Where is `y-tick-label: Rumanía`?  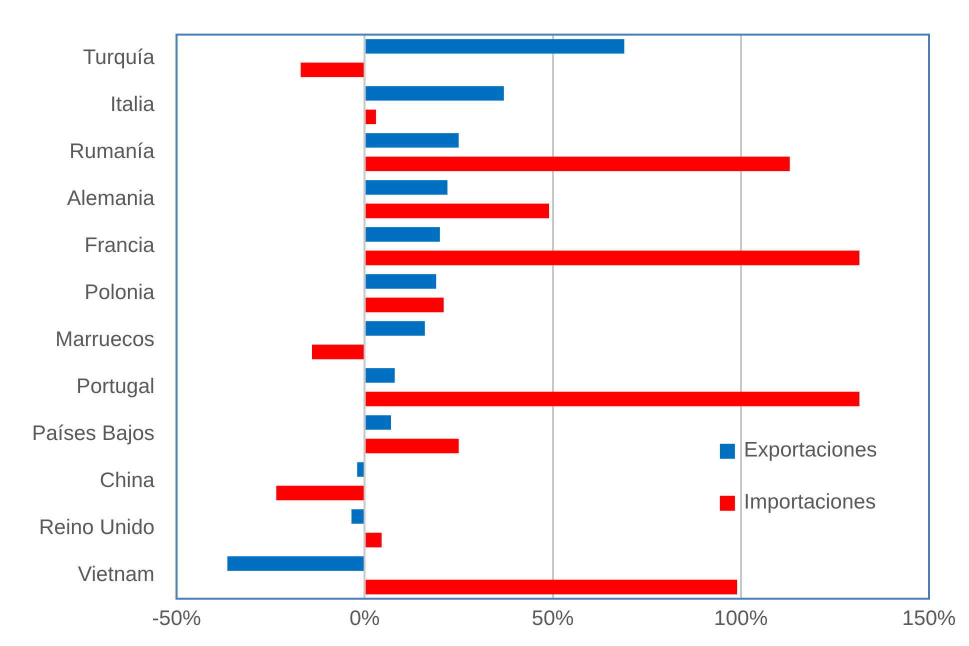 y-tick-label: Rumanía is located at coordinates (112, 151).